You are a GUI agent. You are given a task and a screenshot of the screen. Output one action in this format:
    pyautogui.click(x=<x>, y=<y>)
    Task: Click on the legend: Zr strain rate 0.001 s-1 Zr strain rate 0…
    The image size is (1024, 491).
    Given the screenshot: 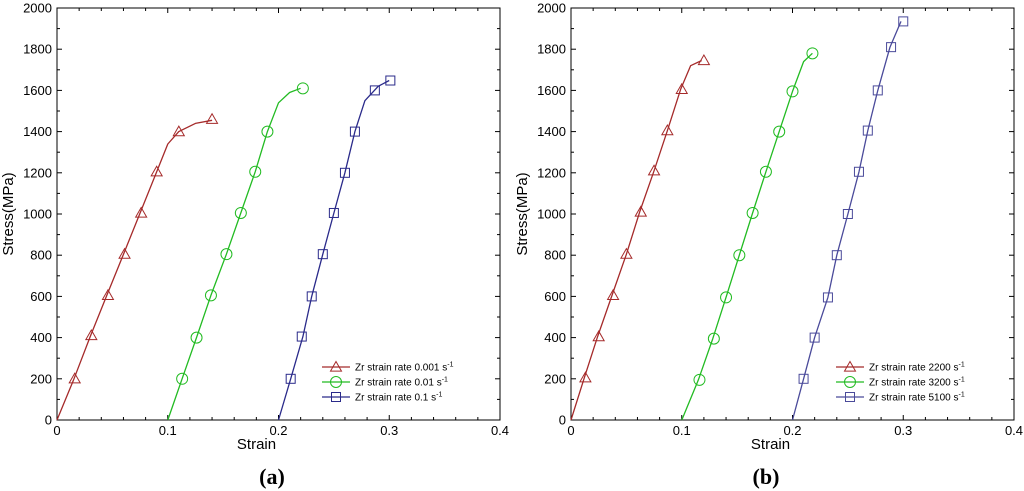 What is the action you would take?
    pyautogui.click(x=388, y=382)
    